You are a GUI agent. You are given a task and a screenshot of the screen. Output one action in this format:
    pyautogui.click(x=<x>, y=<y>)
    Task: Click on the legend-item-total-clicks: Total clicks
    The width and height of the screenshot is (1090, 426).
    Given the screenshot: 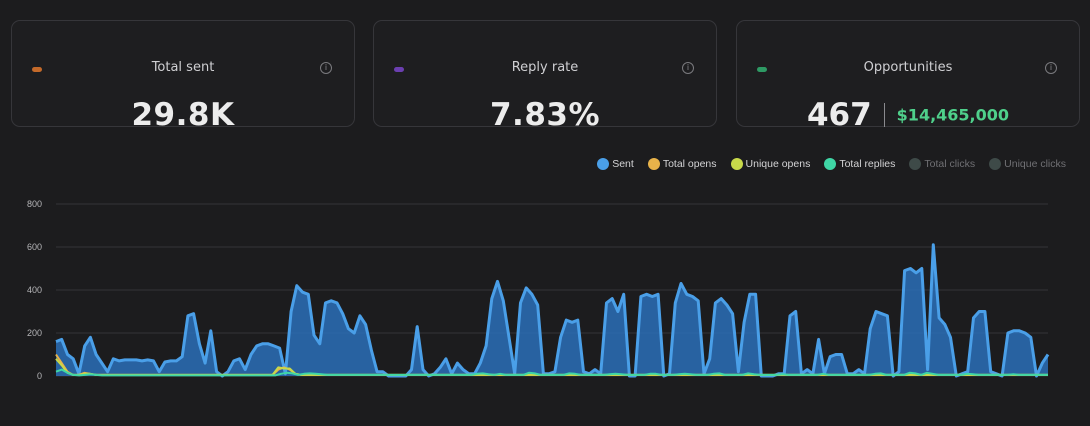 What is the action you would take?
    pyautogui.click(x=942, y=164)
    